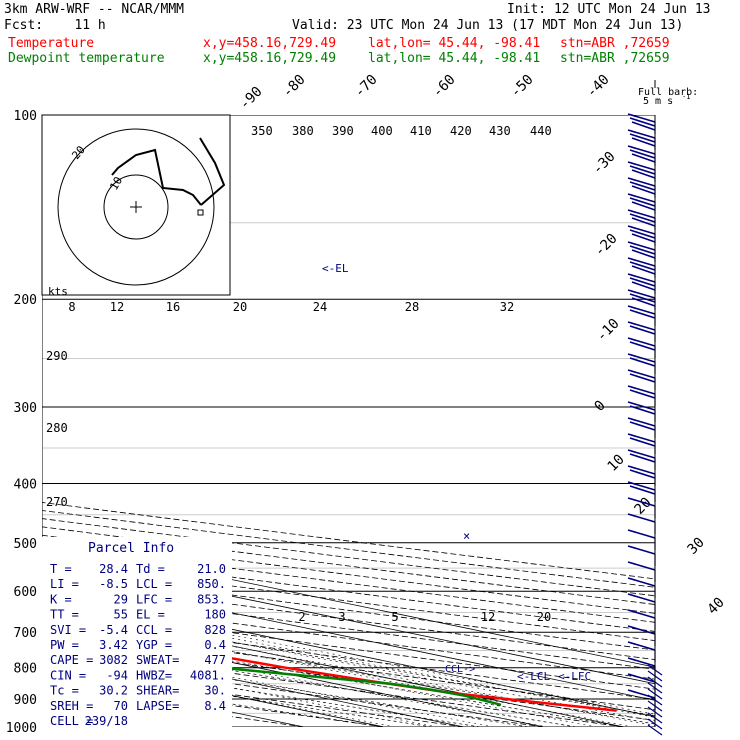  What do you see at coordinates (215, 691) in the screenshot?
I see `parcel-info-value: 30.` at bounding box center [215, 691].